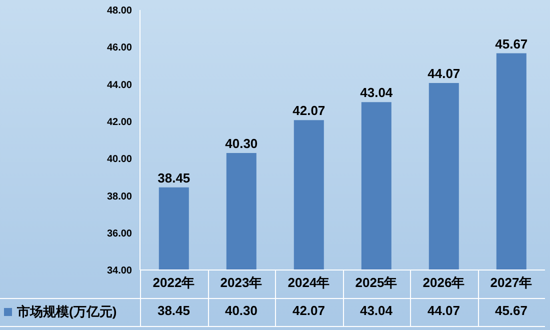  What do you see at coordinates (119, 234) in the screenshot?
I see `y-tick-label: 36.00` at bounding box center [119, 234].